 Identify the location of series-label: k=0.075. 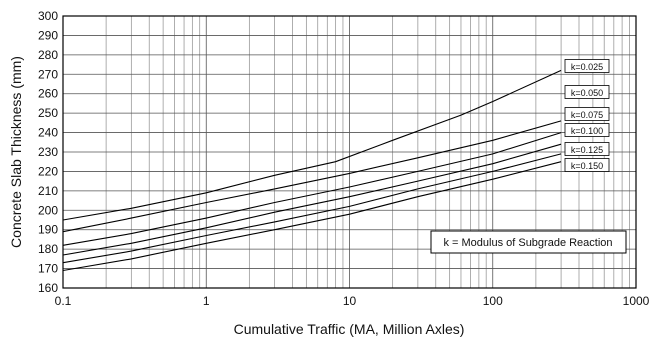
(587, 114).